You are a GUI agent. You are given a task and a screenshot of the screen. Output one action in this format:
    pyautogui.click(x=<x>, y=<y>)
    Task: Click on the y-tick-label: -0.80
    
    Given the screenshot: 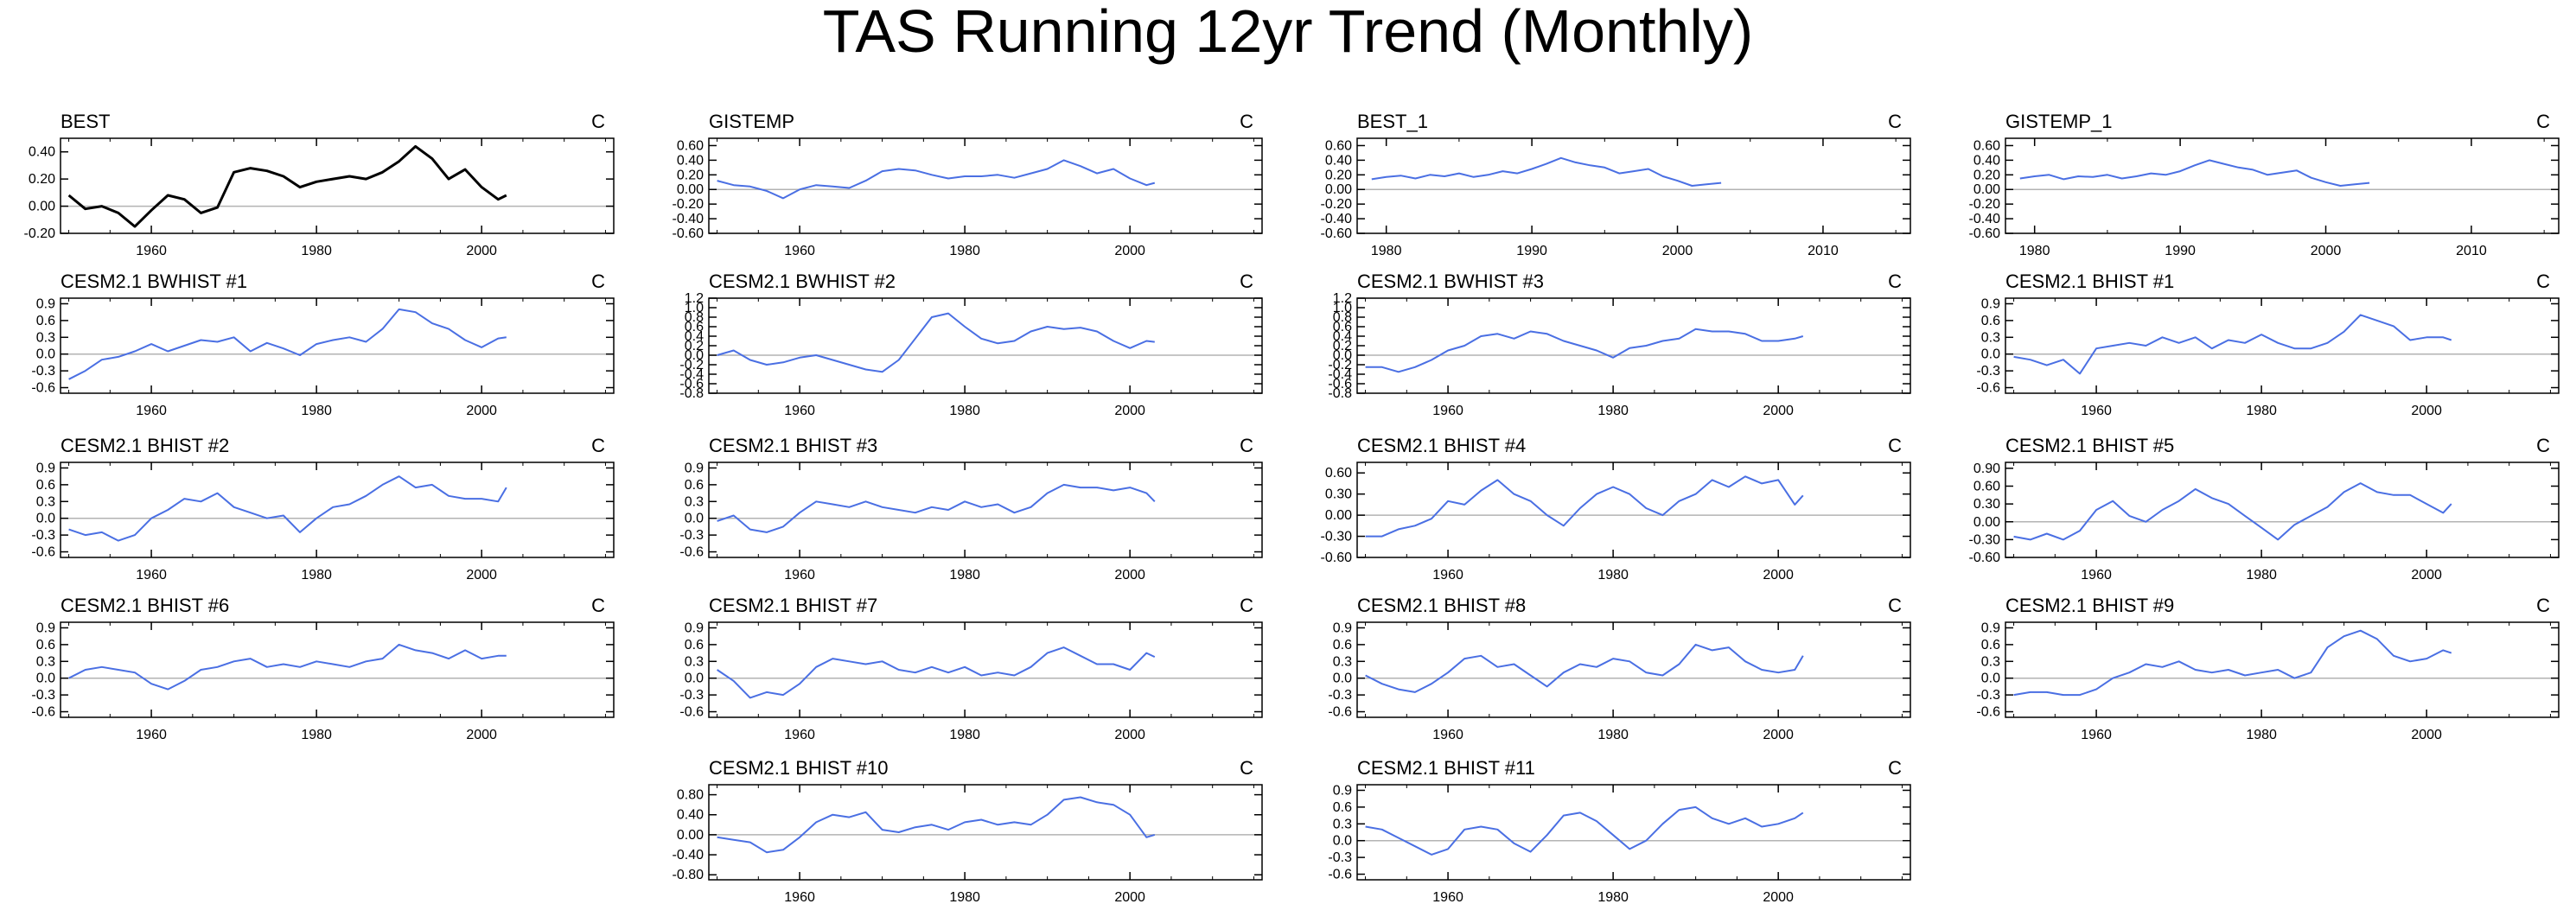 What is the action you would take?
    pyautogui.click(x=689, y=875)
    